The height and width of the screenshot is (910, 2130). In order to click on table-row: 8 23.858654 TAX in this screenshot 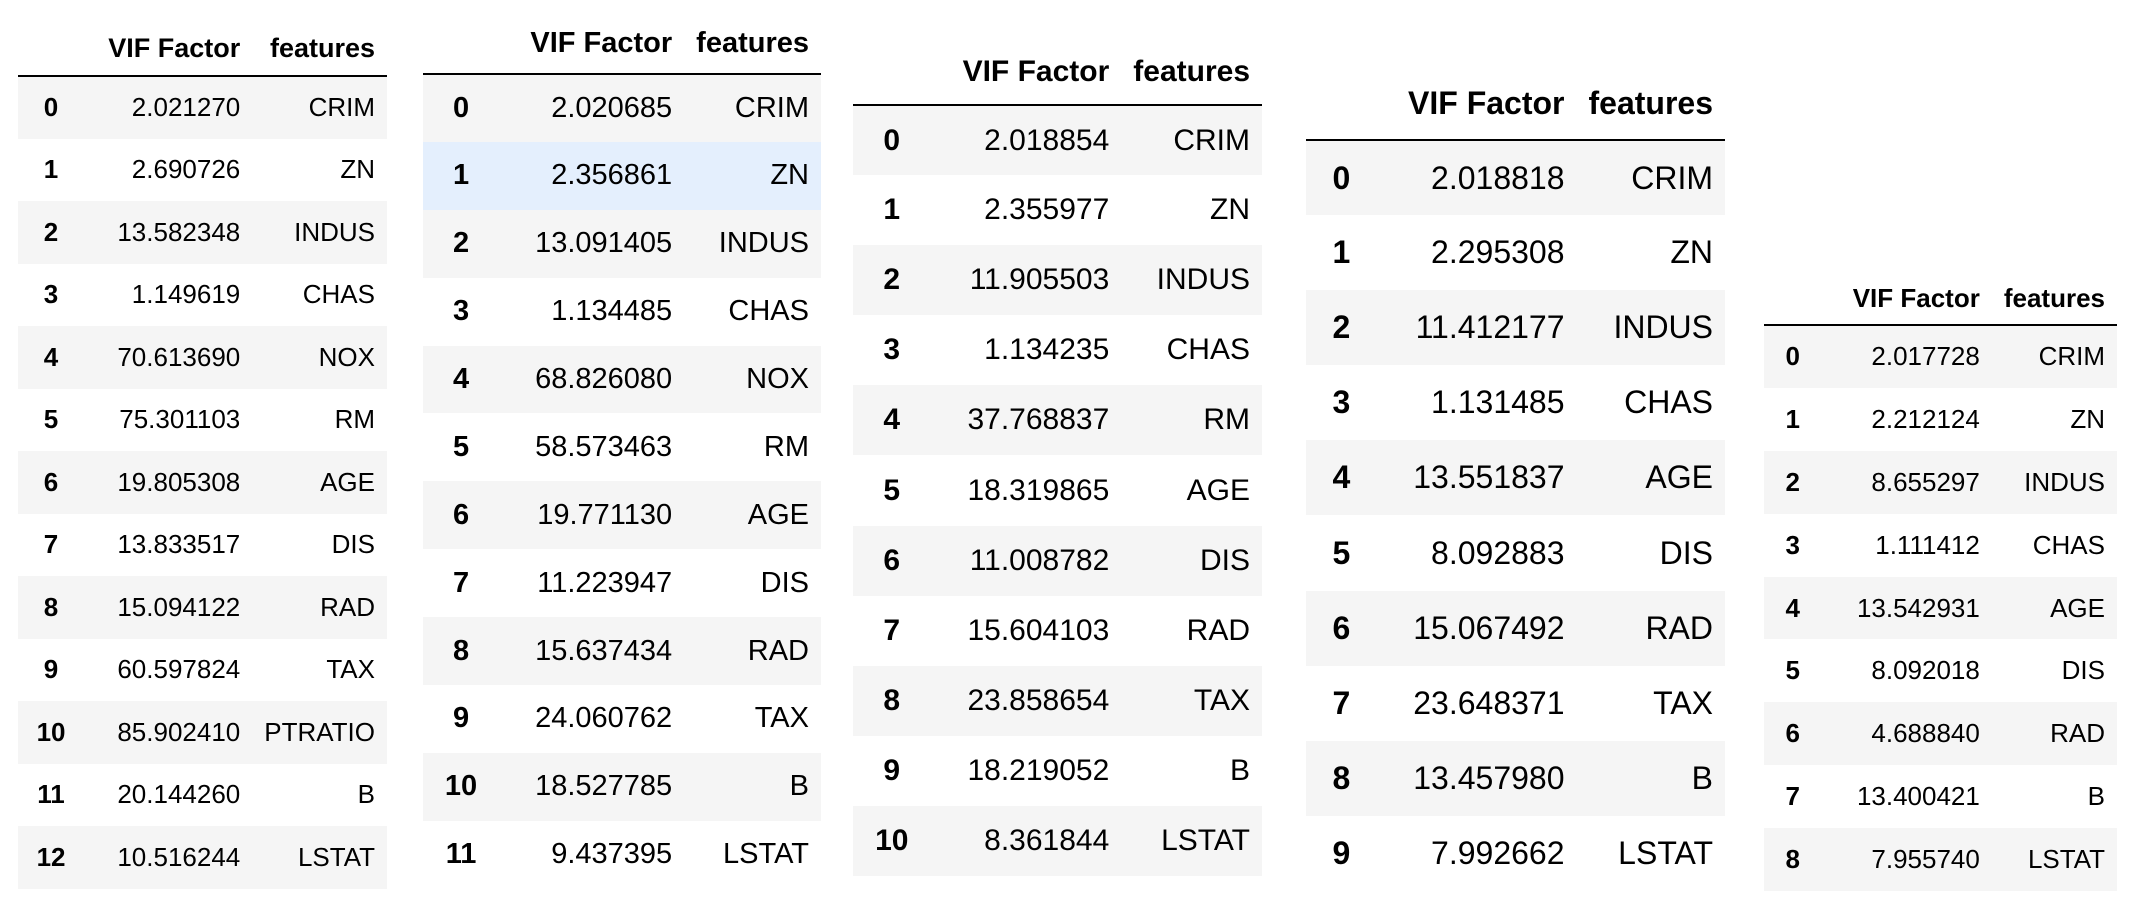, I will do `click(1057, 700)`.